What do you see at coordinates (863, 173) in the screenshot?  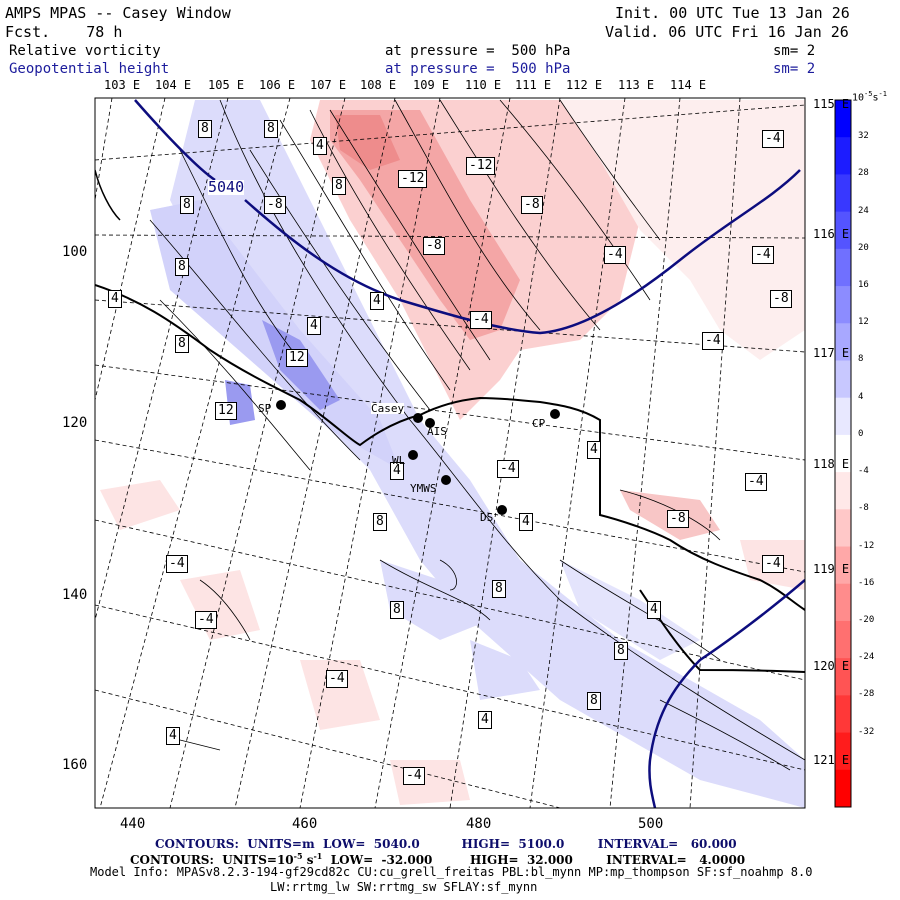 I see `colorbar-label: 28` at bounding box center [863, 173].